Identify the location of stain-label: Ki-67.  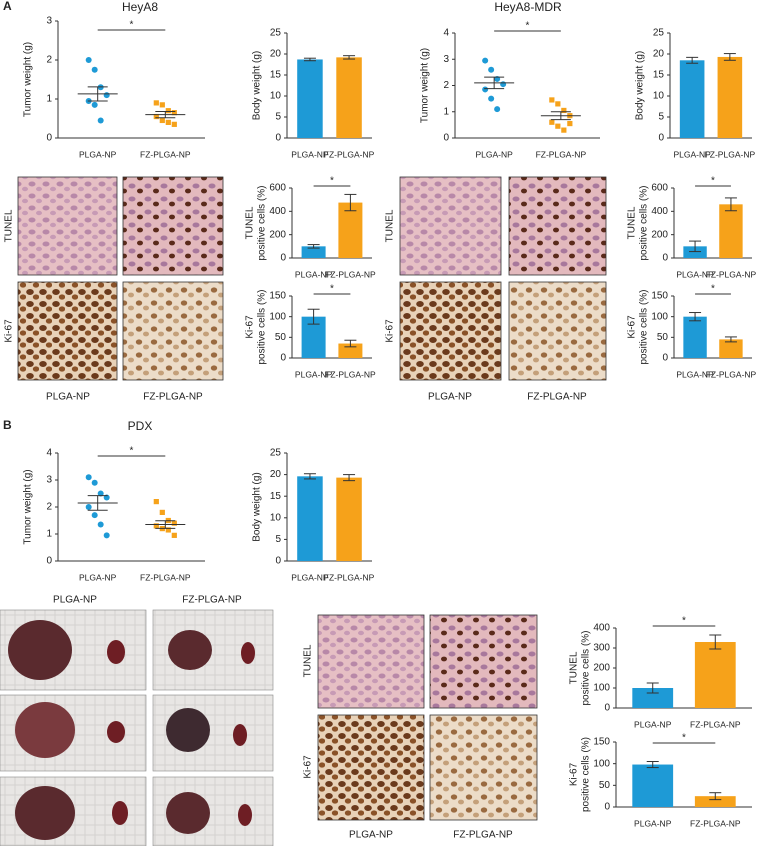
(308, 767).